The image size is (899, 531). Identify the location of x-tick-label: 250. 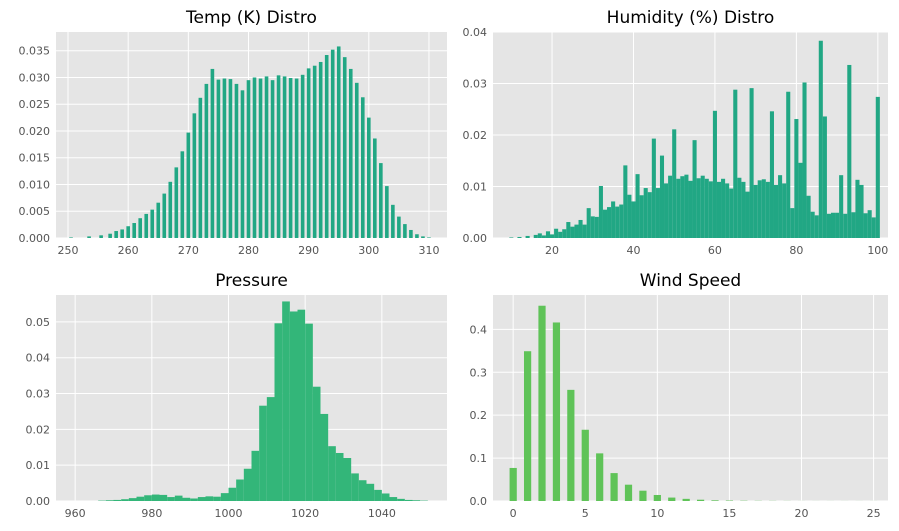
(68, 250).